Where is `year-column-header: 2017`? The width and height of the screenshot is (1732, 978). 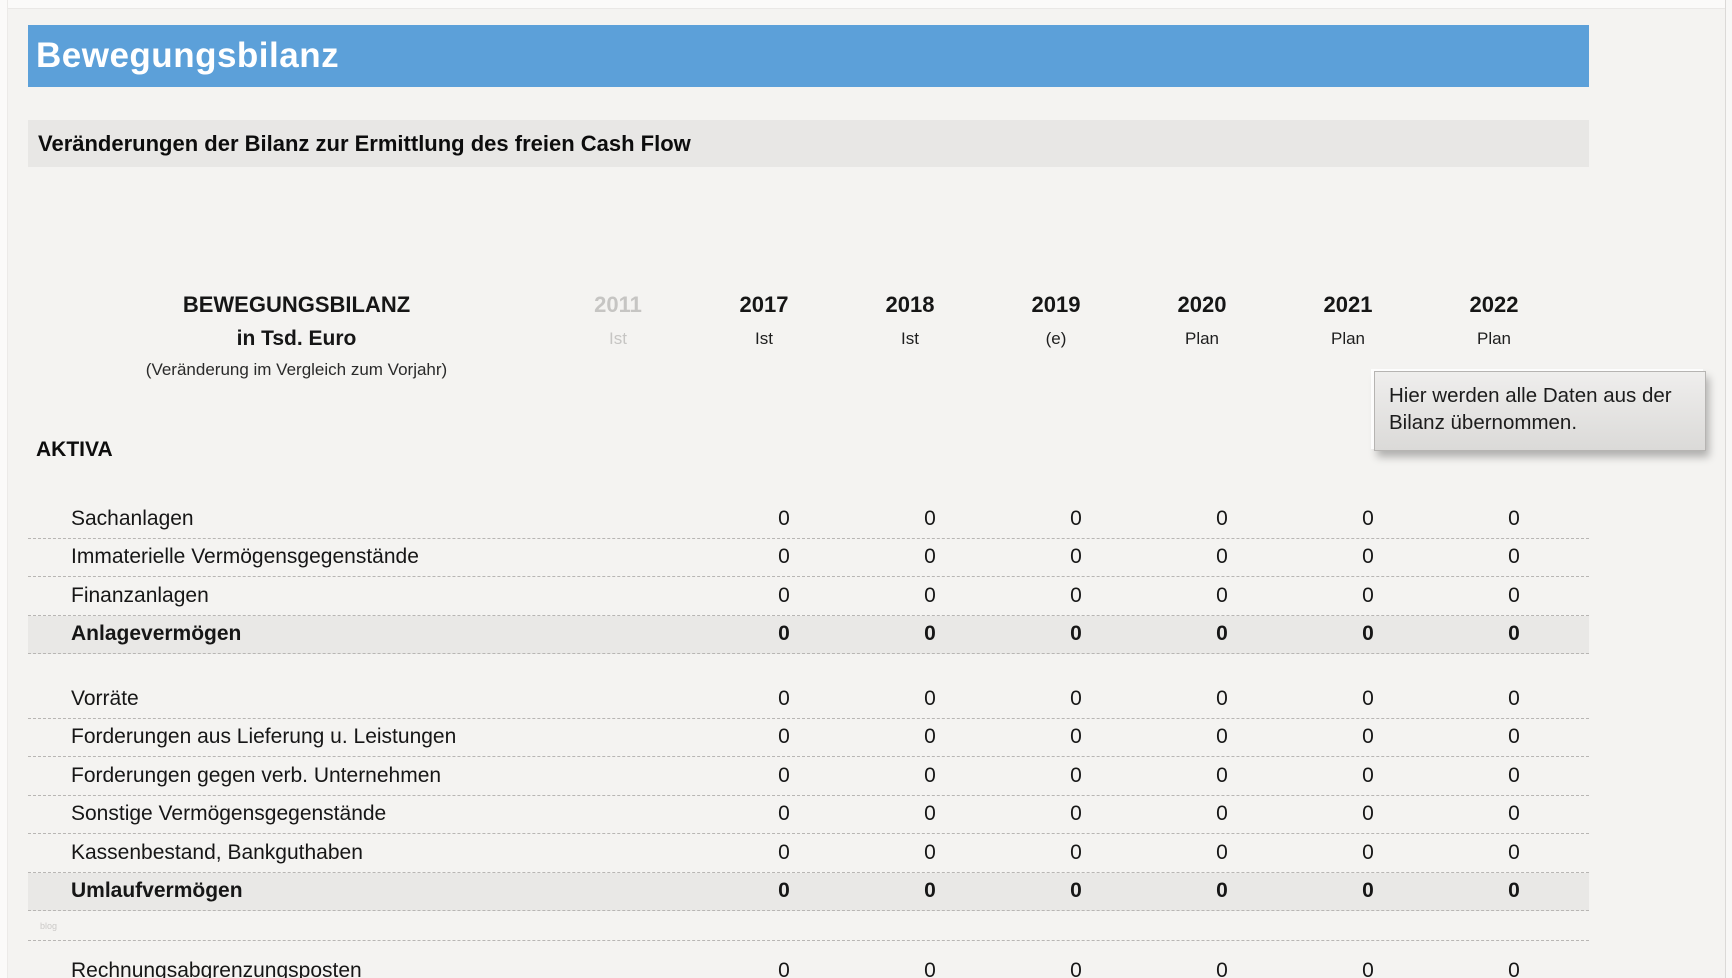 year-column-header: 2017 is located at coordinates (764, 304).